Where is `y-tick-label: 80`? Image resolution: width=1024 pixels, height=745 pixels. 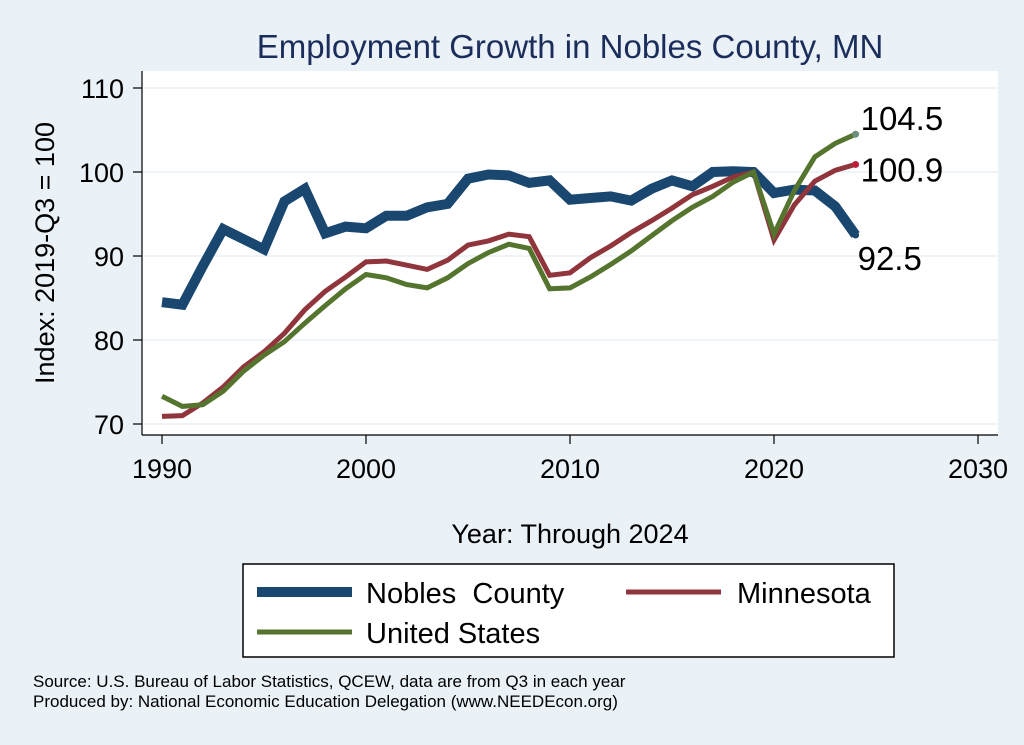 y-tick-label: 80 is located at coordinates (109, 341).